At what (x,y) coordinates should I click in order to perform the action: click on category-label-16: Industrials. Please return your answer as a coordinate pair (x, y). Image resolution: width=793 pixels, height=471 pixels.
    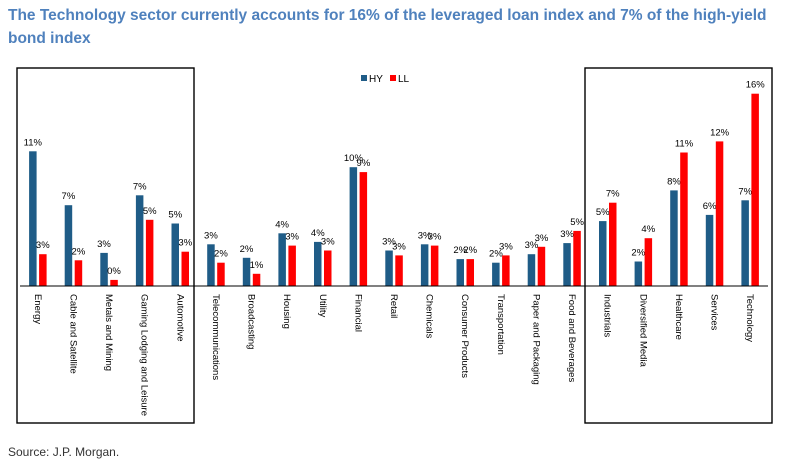
    Looking at the image, I should click on (607, 316).